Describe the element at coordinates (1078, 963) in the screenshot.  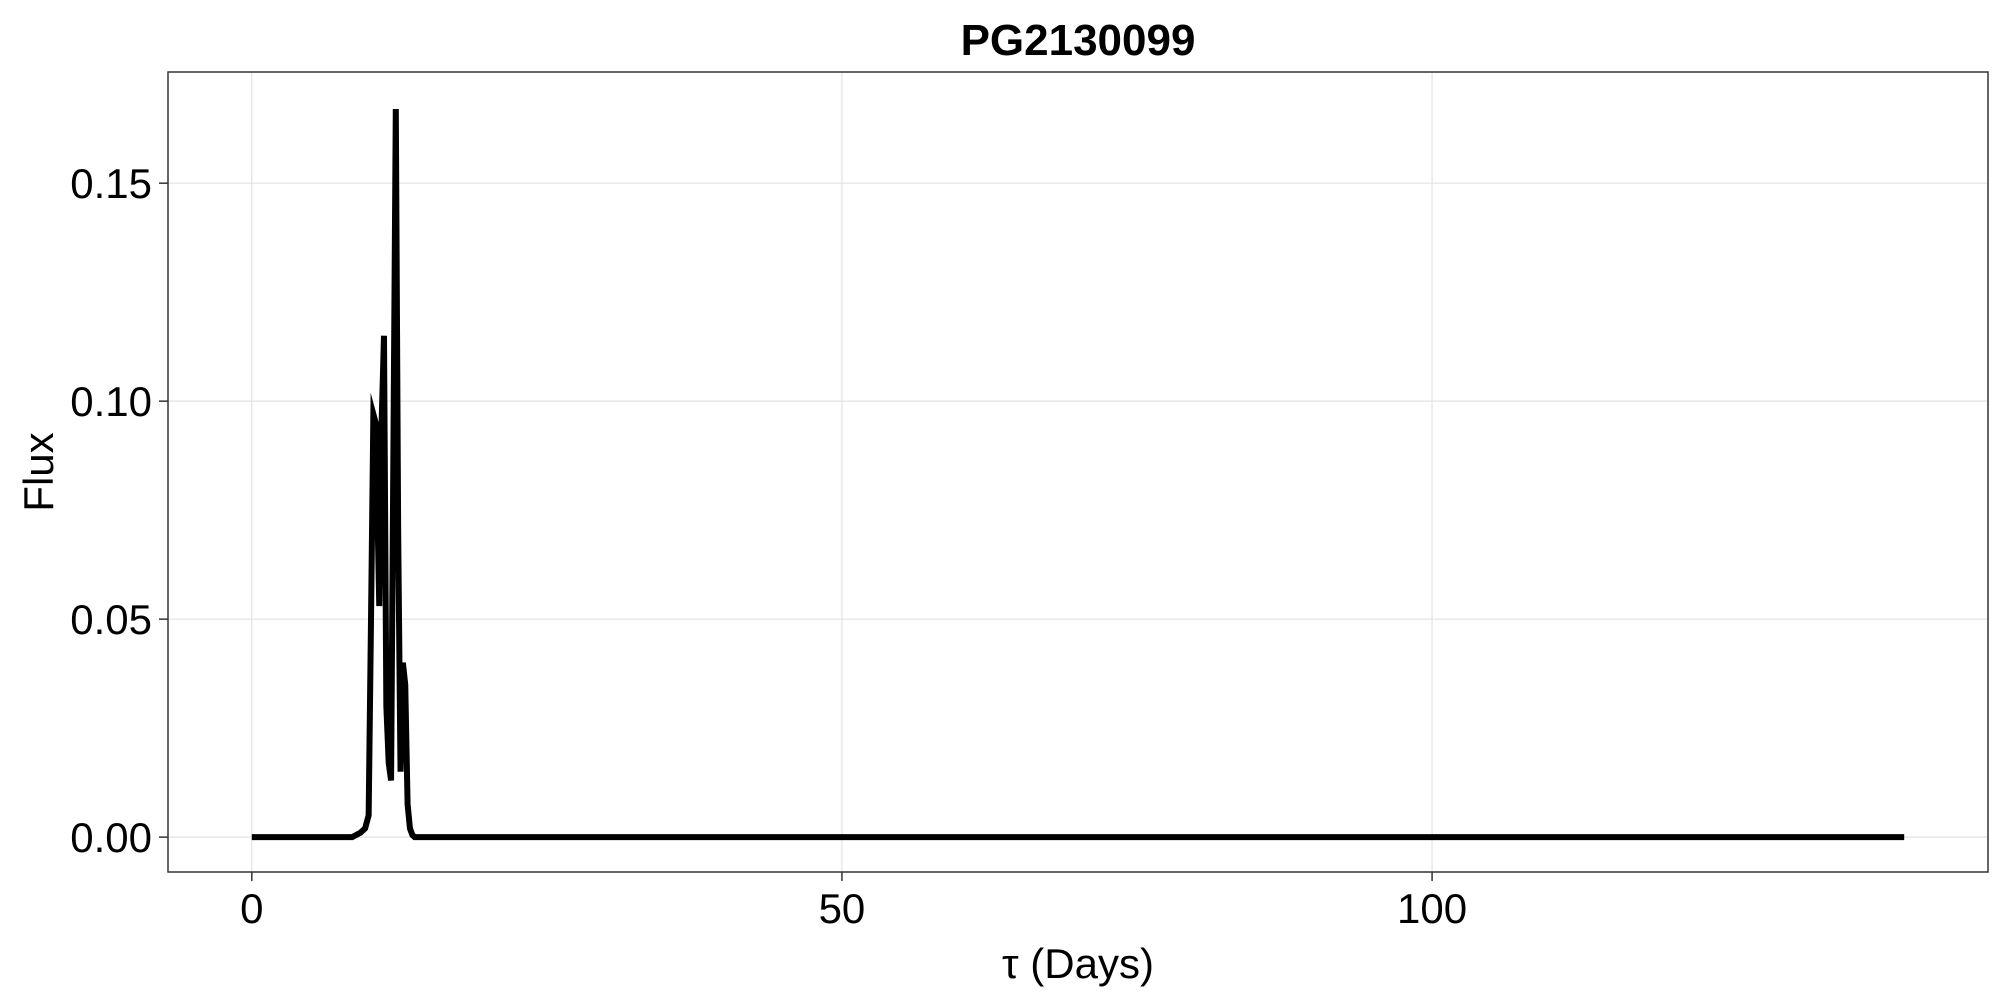
I see `x-axis-label: τ (Days)` at that location.